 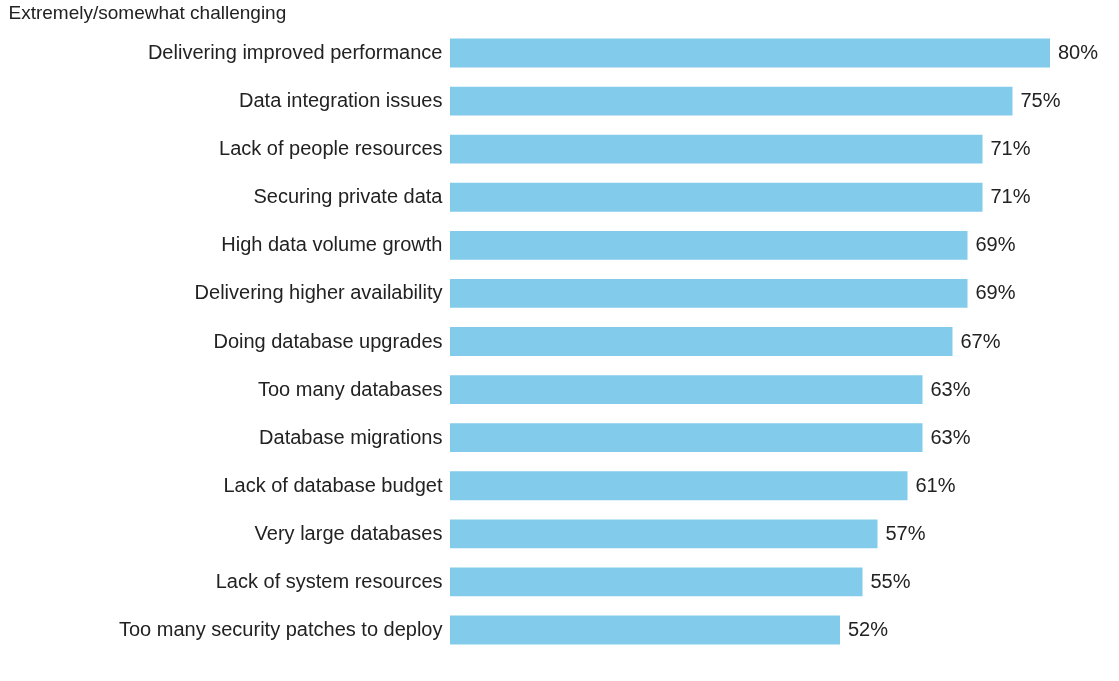 What do you see at coordinates (351, 436) in the screenshot?
I see `y-tick-label: Database migrations` at bounding box center [351, 436].